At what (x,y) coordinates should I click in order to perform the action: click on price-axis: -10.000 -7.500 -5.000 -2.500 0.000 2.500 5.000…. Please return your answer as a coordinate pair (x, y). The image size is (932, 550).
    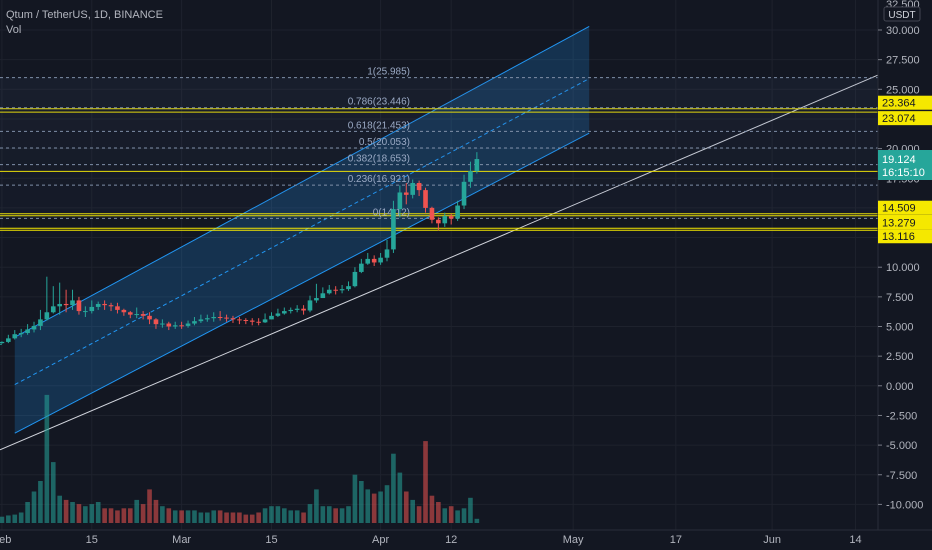
    Looking at the image, I should click on (904, 275).